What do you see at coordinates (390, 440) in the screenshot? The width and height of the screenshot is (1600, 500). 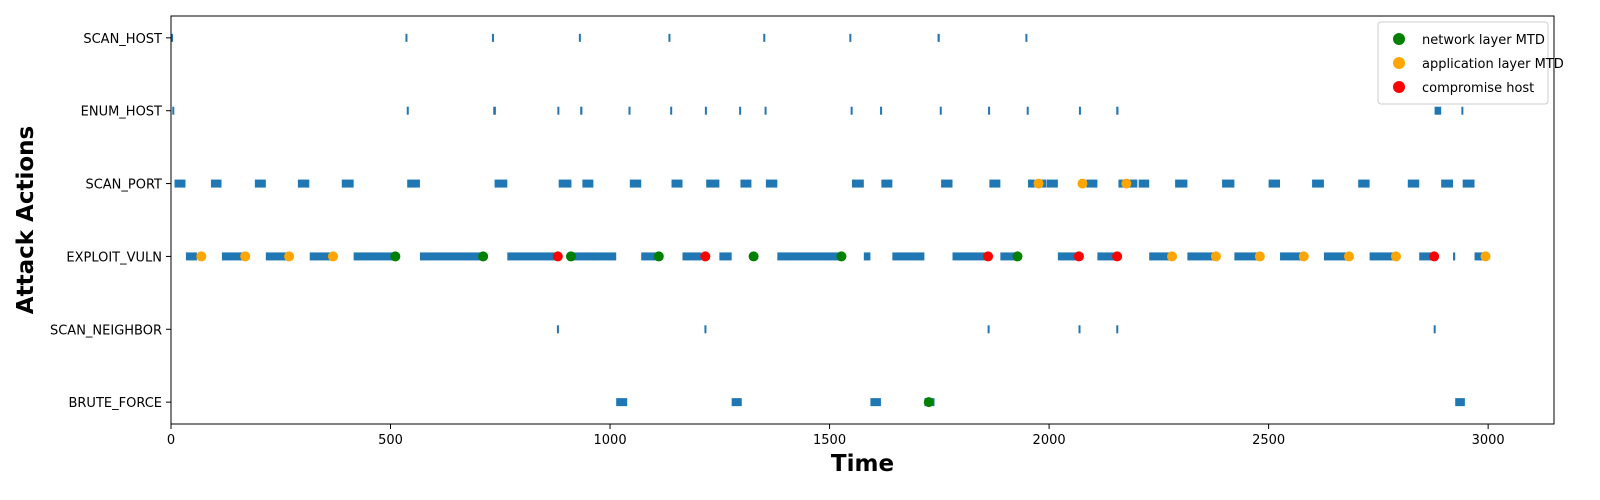 I see `x-tick-label: 500` at bounding box center [390, 440].